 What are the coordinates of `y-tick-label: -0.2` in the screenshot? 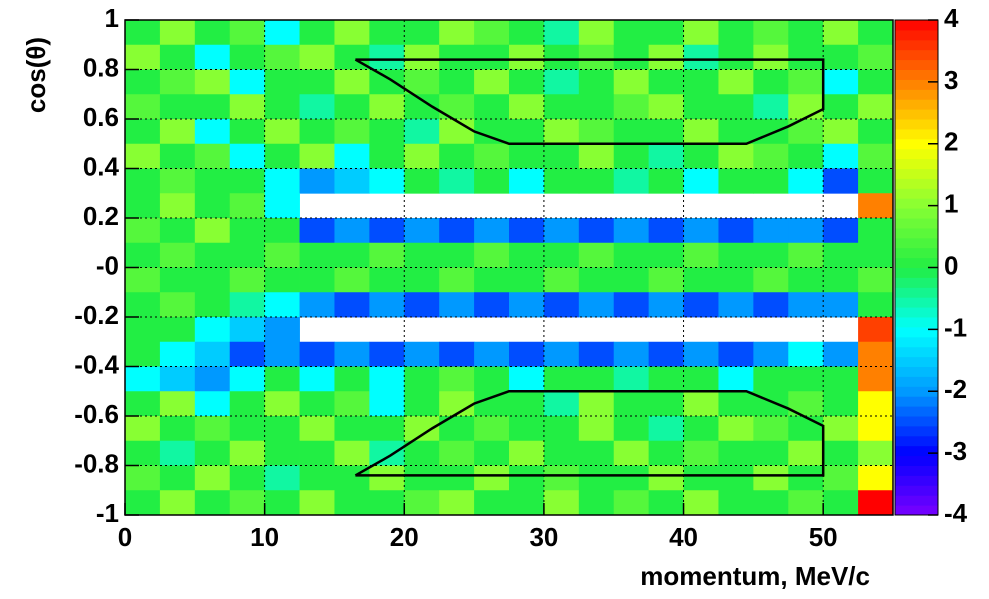 It's located at (96, 315).